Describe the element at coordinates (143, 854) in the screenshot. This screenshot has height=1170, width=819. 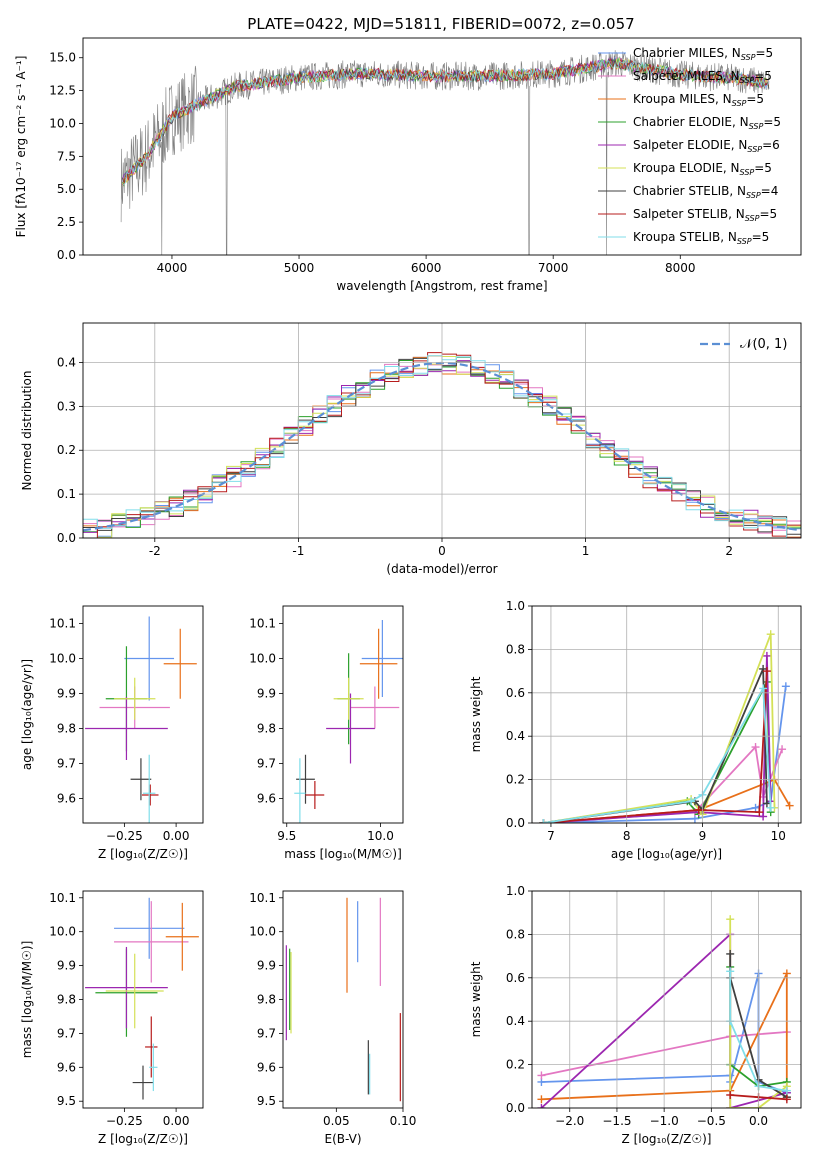
I see `x-axis-label: Z [log₁₀(Z/Z☉)]` at that location.